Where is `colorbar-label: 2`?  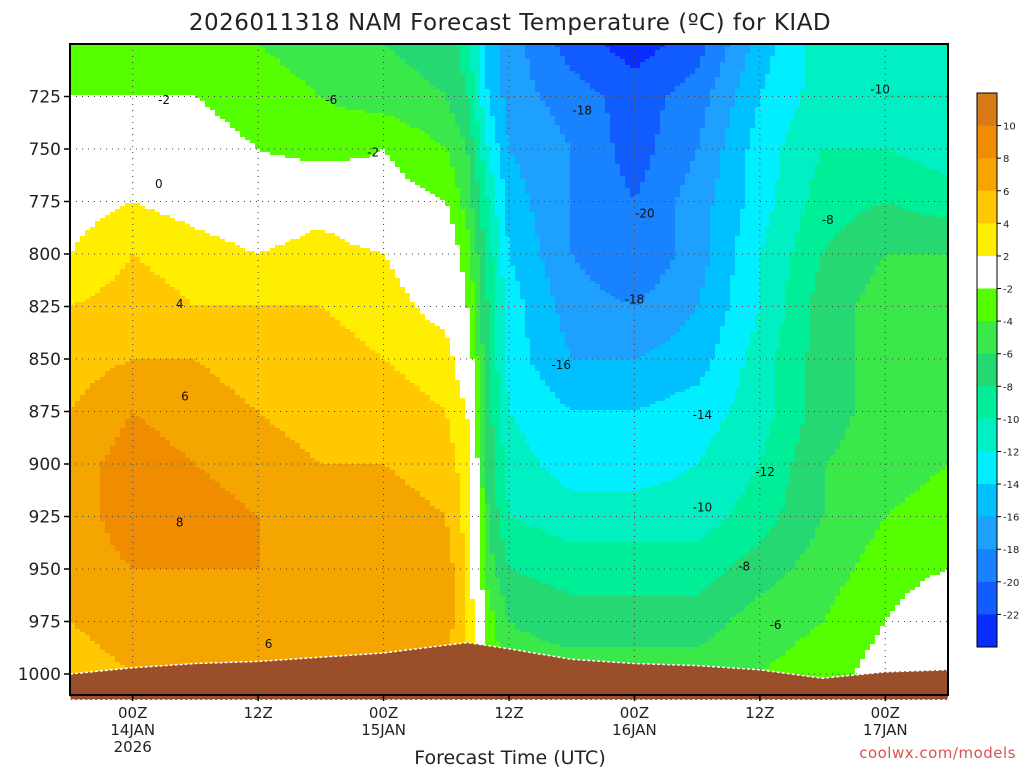 colorbar-label: 2 is located at coordinates (1006, 257).